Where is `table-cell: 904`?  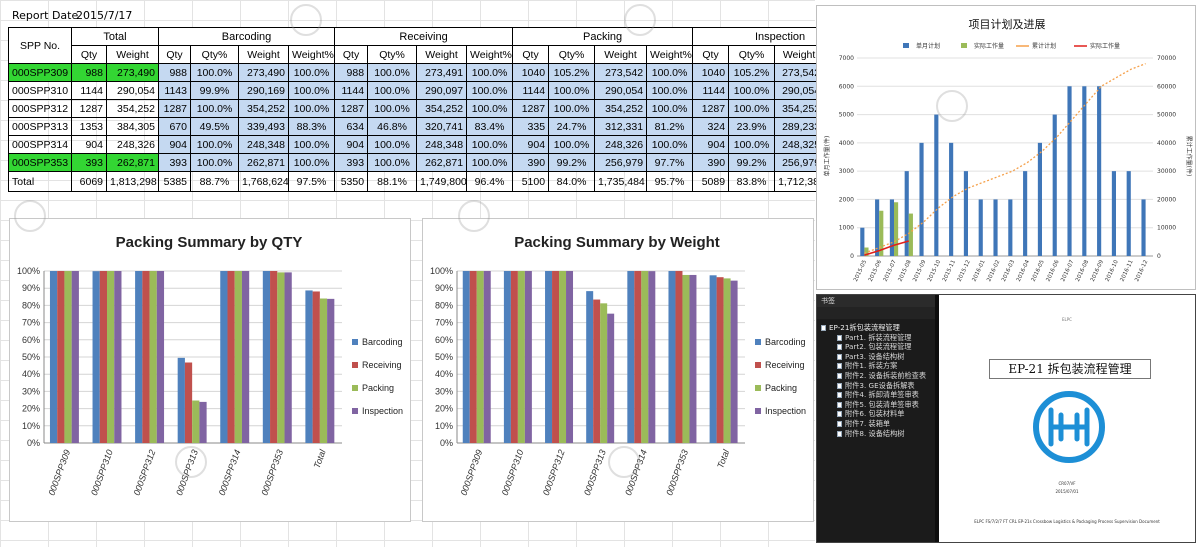
table-cell: 904 is located at coordinates (351, 144).